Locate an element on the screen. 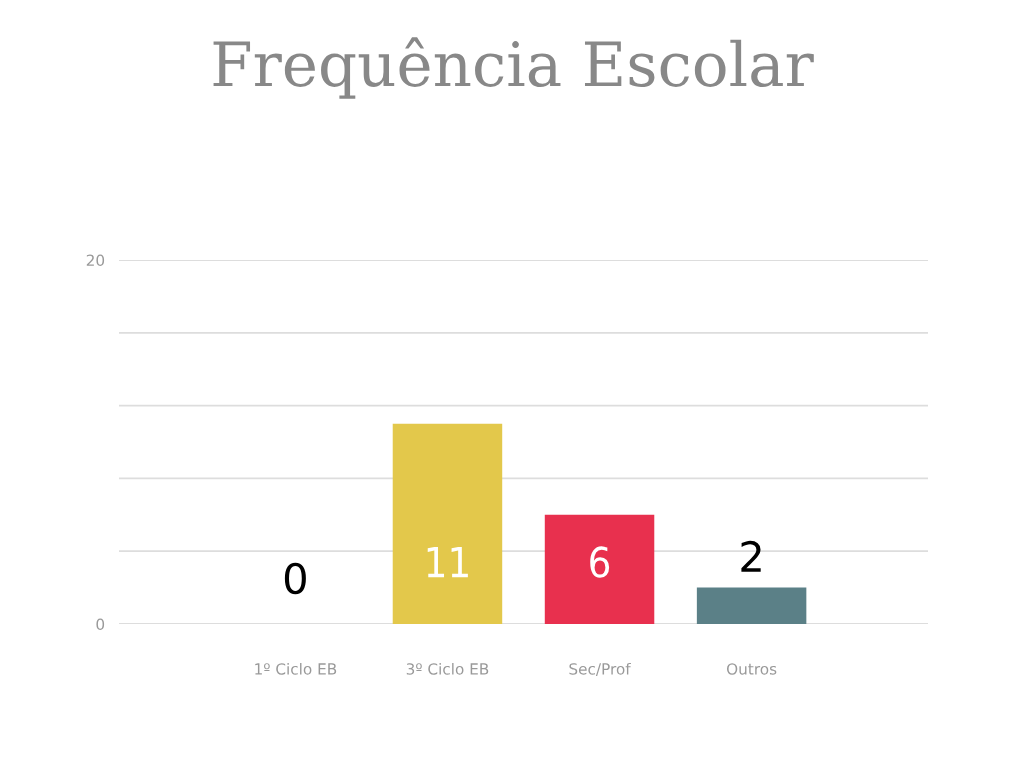 Image resolution: width=1024 pixels, height=768 pixels. data-label: 11 is located at coordinates (447, 562).